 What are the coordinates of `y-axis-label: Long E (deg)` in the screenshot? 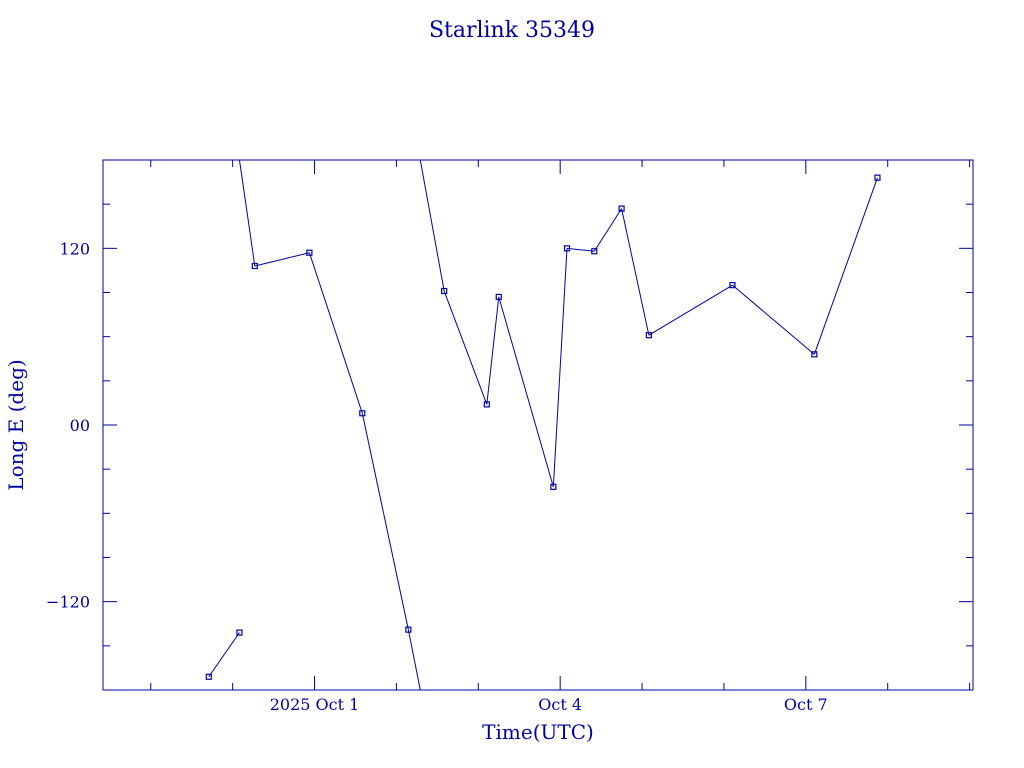 It's located at (16, 424).